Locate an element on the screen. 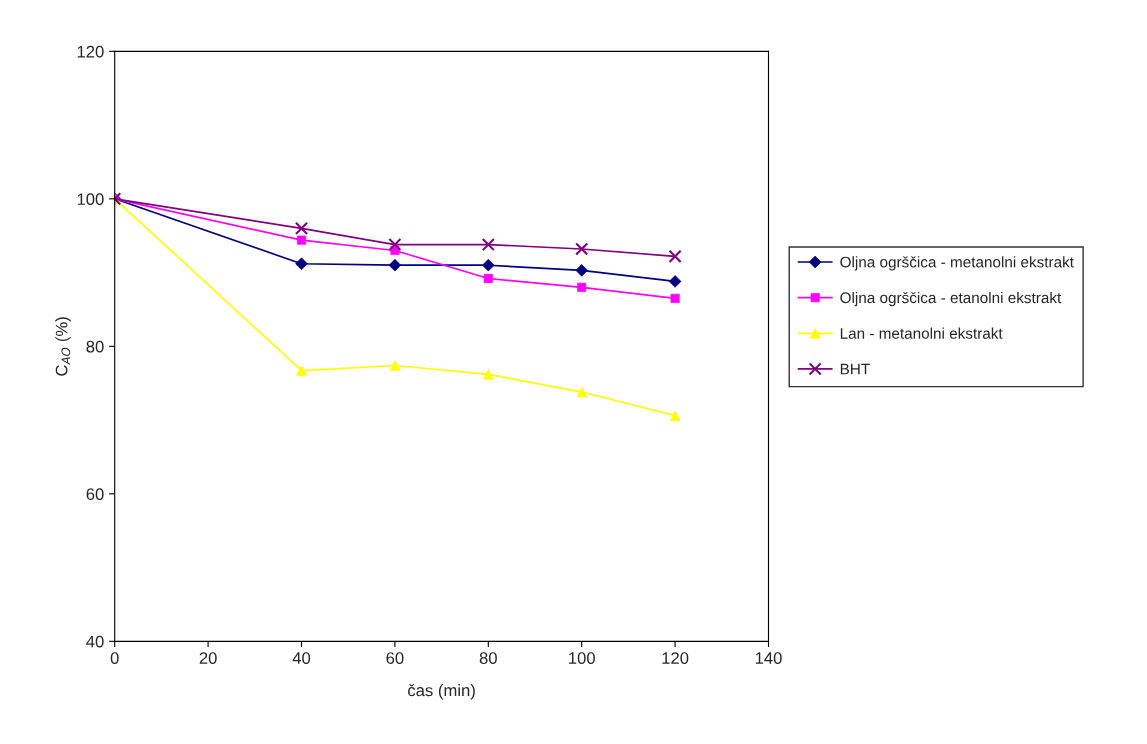 The image size is (1147, 744). y-axis-title: C$_{AO}$ (%) is located at coordinates (63, 346).